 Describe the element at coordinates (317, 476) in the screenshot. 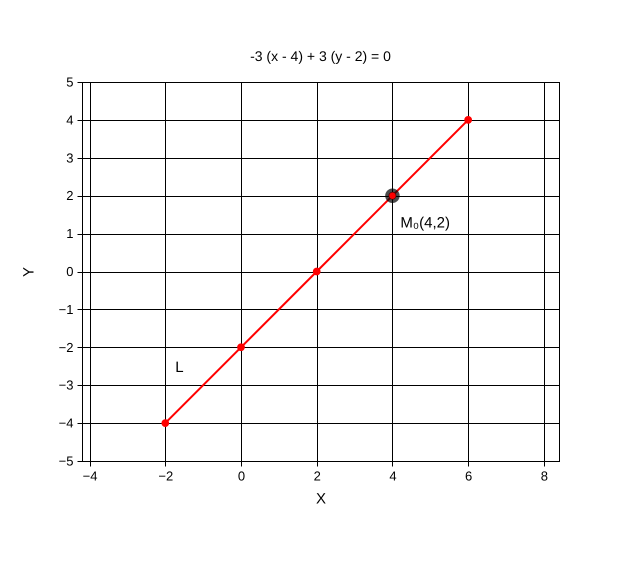

I see `x-tick-label: 2` at that location.